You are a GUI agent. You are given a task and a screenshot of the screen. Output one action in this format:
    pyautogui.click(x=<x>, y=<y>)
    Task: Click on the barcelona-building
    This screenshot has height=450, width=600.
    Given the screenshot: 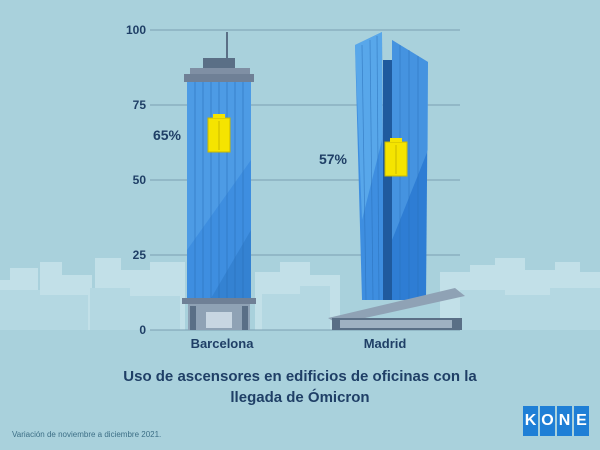 What is the action you would take?
    pyautogui.click(x=219, y=181)
    